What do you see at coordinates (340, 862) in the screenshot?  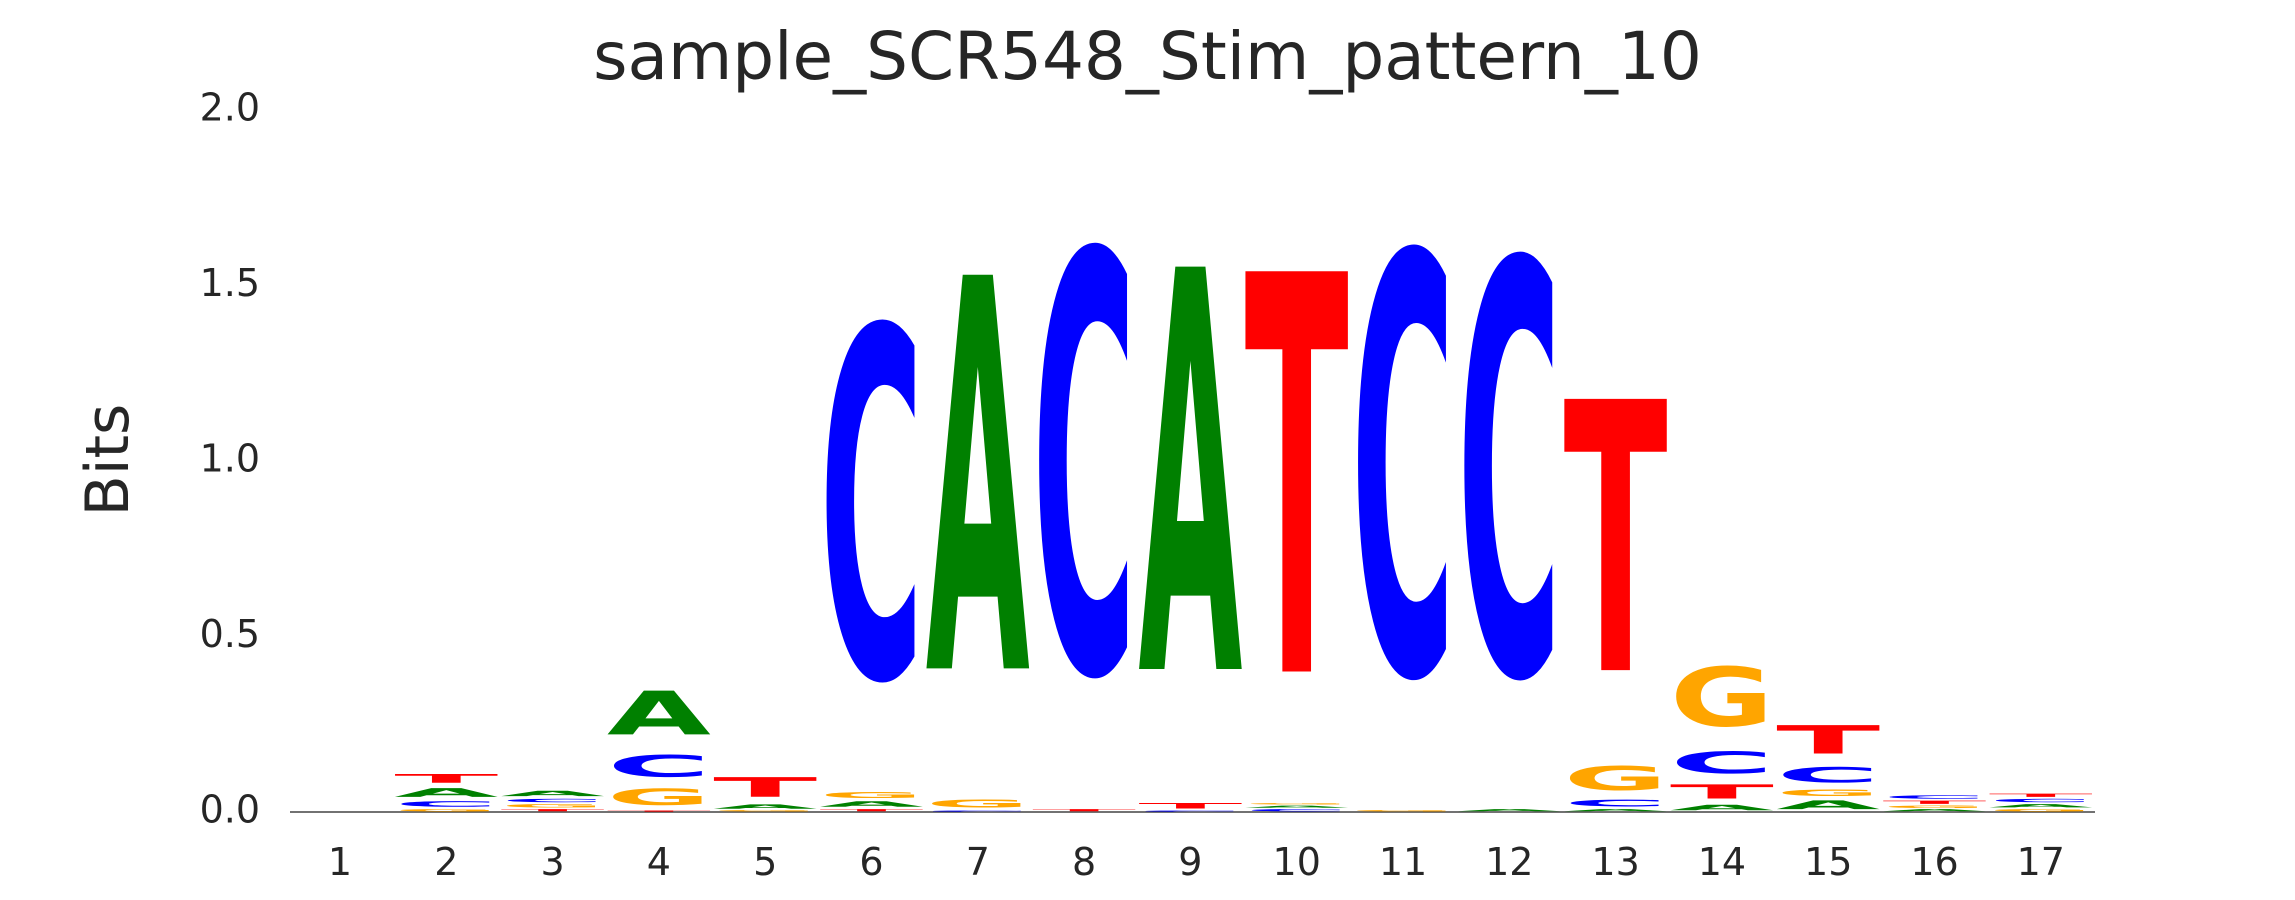 I see `x-tick-label: 1` at bounding box center [340, 862].